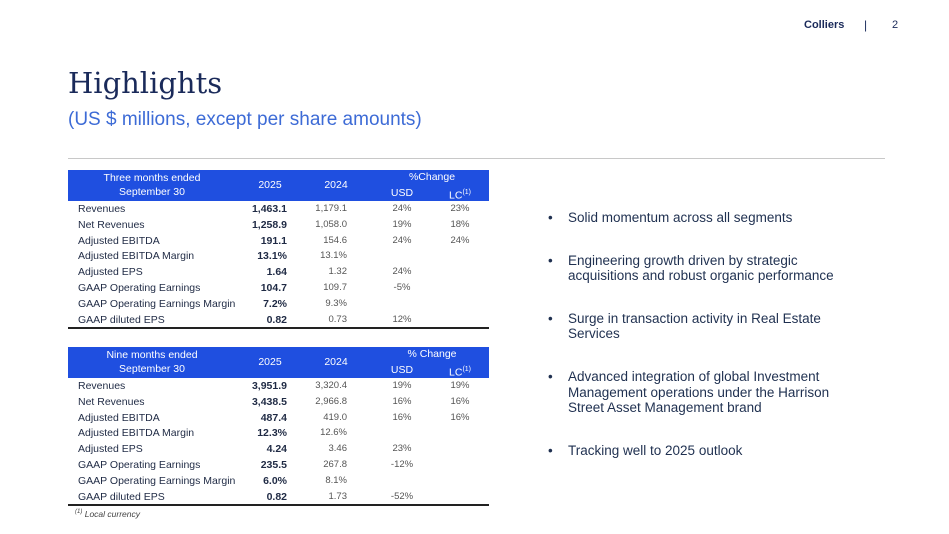 The height and width of the screenshot is (534, 949). What do you see at coordinates (402, 464) in the screenshot?
I see `change-usd: -12%` at bounding box center [402, 464].